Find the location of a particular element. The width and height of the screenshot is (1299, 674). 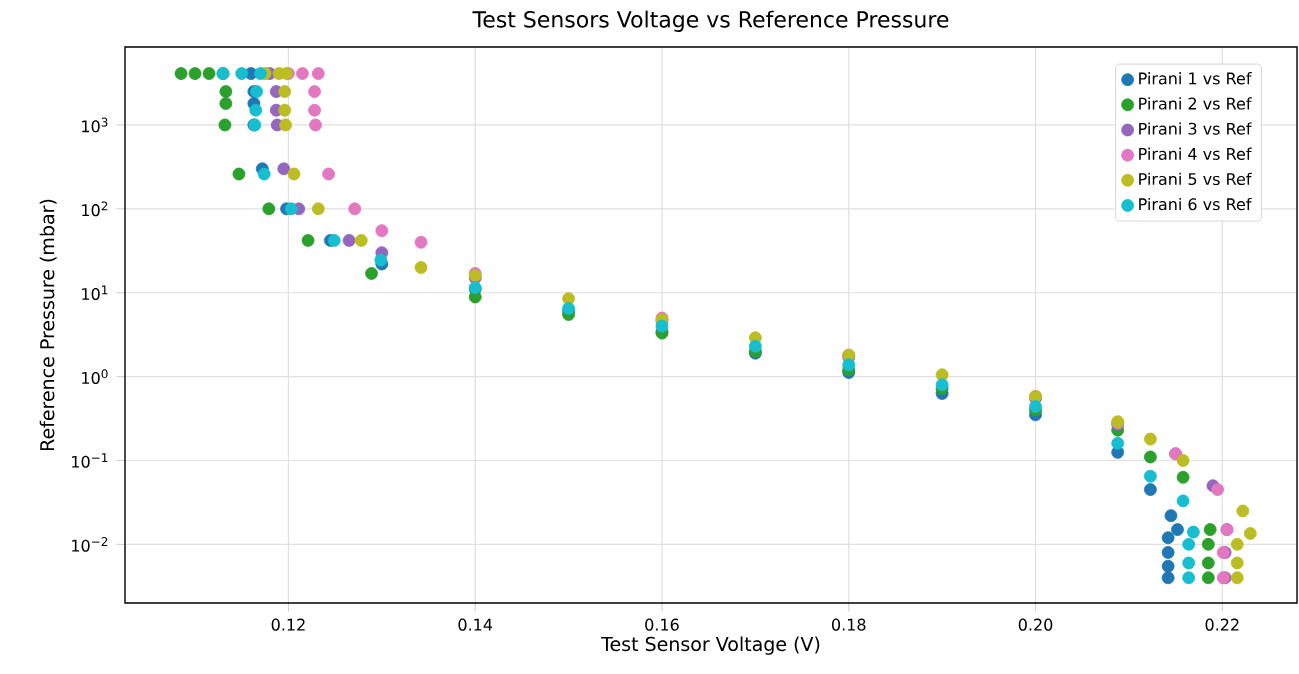

y-tick-label: 10$^{−1}$ is located at coordinates (90, 460).